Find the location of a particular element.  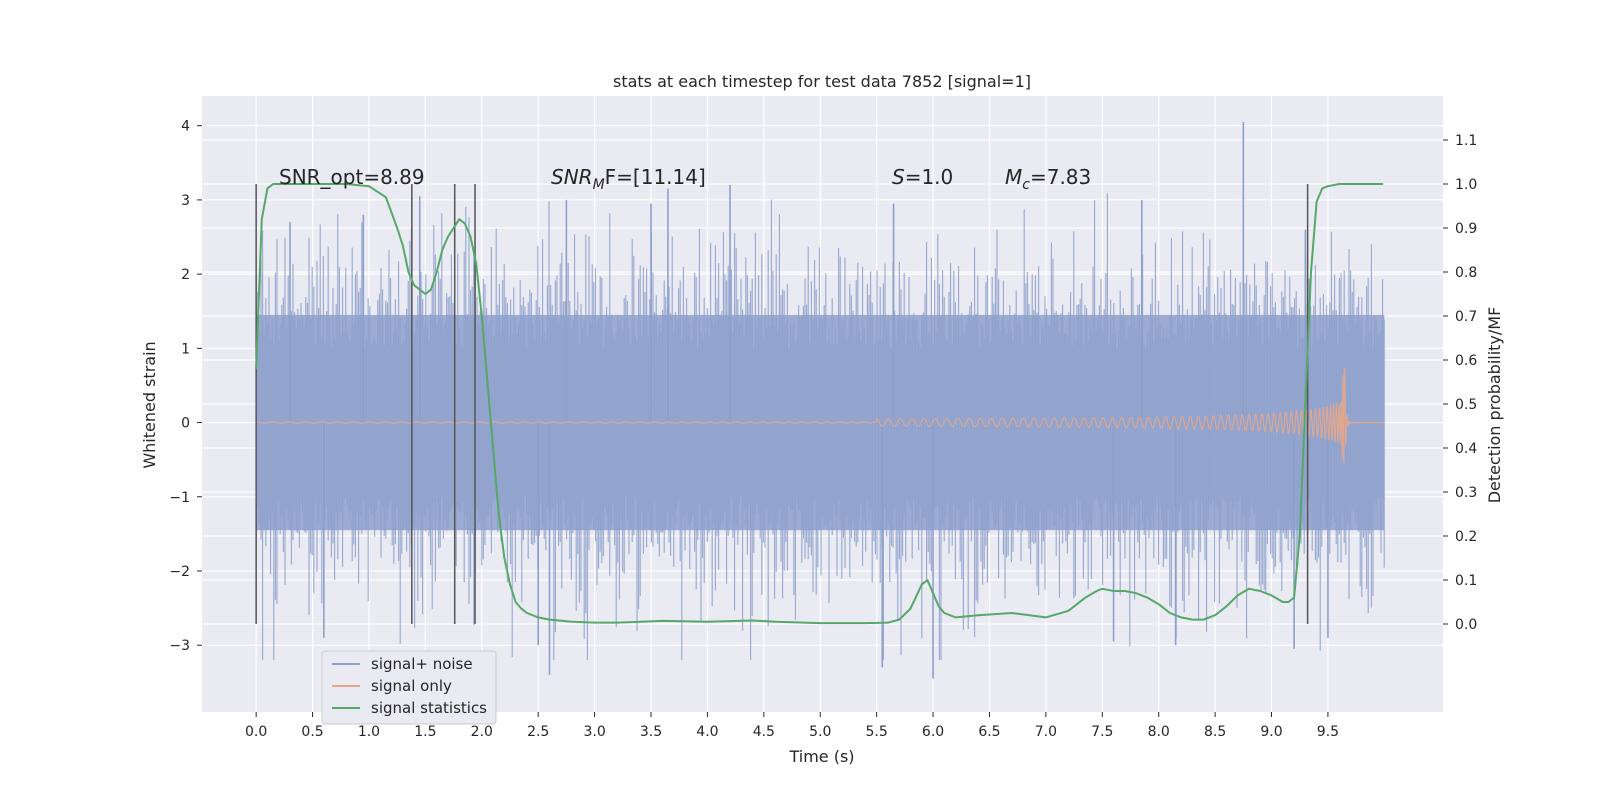

legend-box is located at coordinates (409, 687).